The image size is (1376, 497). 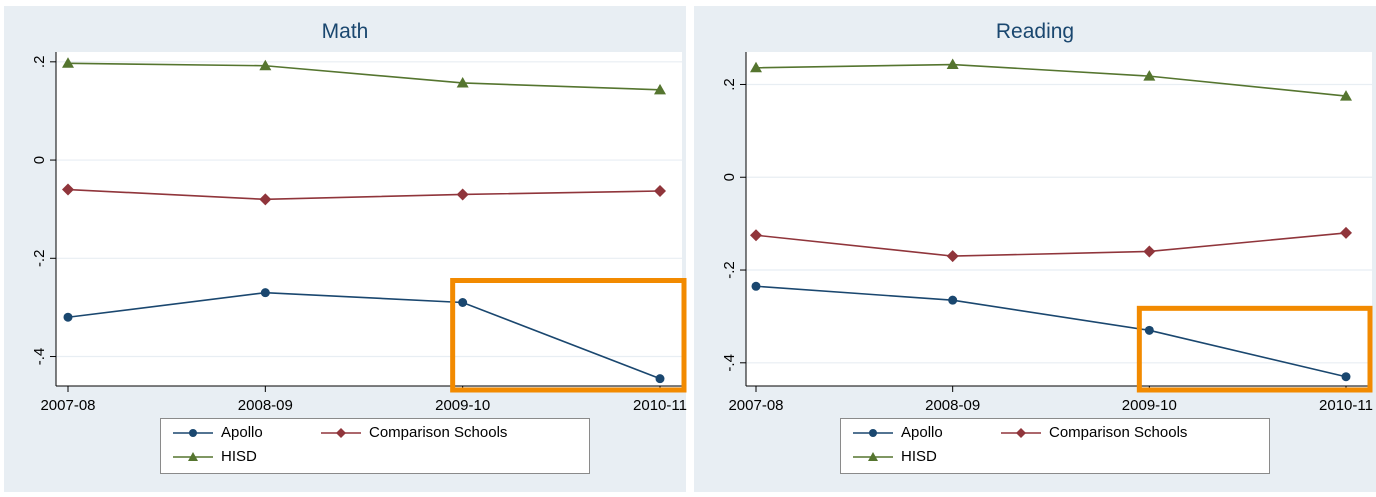 What do you see at coordinates (1035, 31) in the screenshot?
I see `reading-chart-title: Reading` at bounding box center [1035, 31].